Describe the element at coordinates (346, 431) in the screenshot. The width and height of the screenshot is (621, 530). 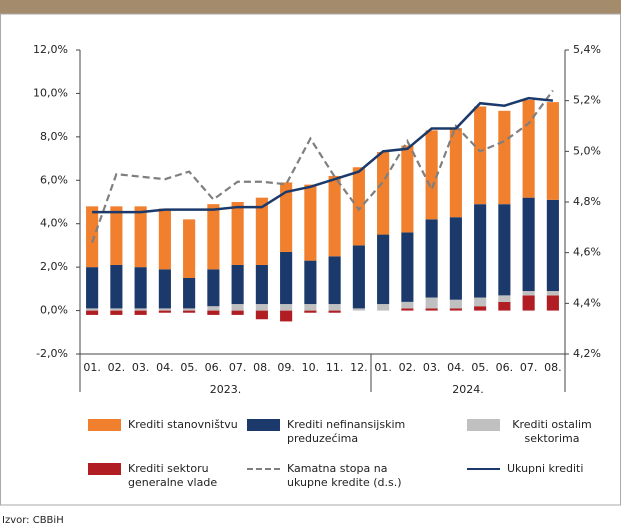
I see `legend-label: Krediti nefinansijskim preduzećima` at that location.